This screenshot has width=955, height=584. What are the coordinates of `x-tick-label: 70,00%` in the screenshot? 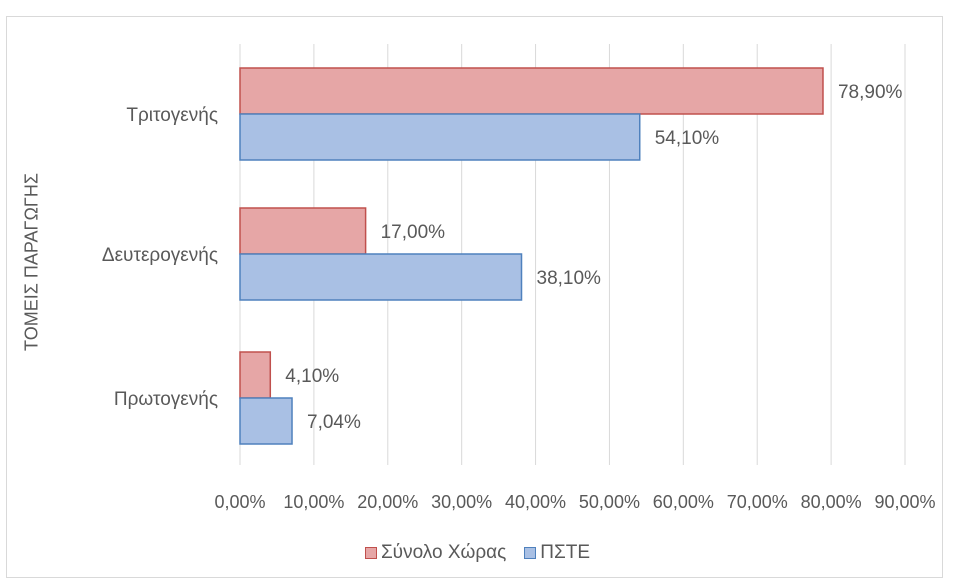 It's located at (757, 502).